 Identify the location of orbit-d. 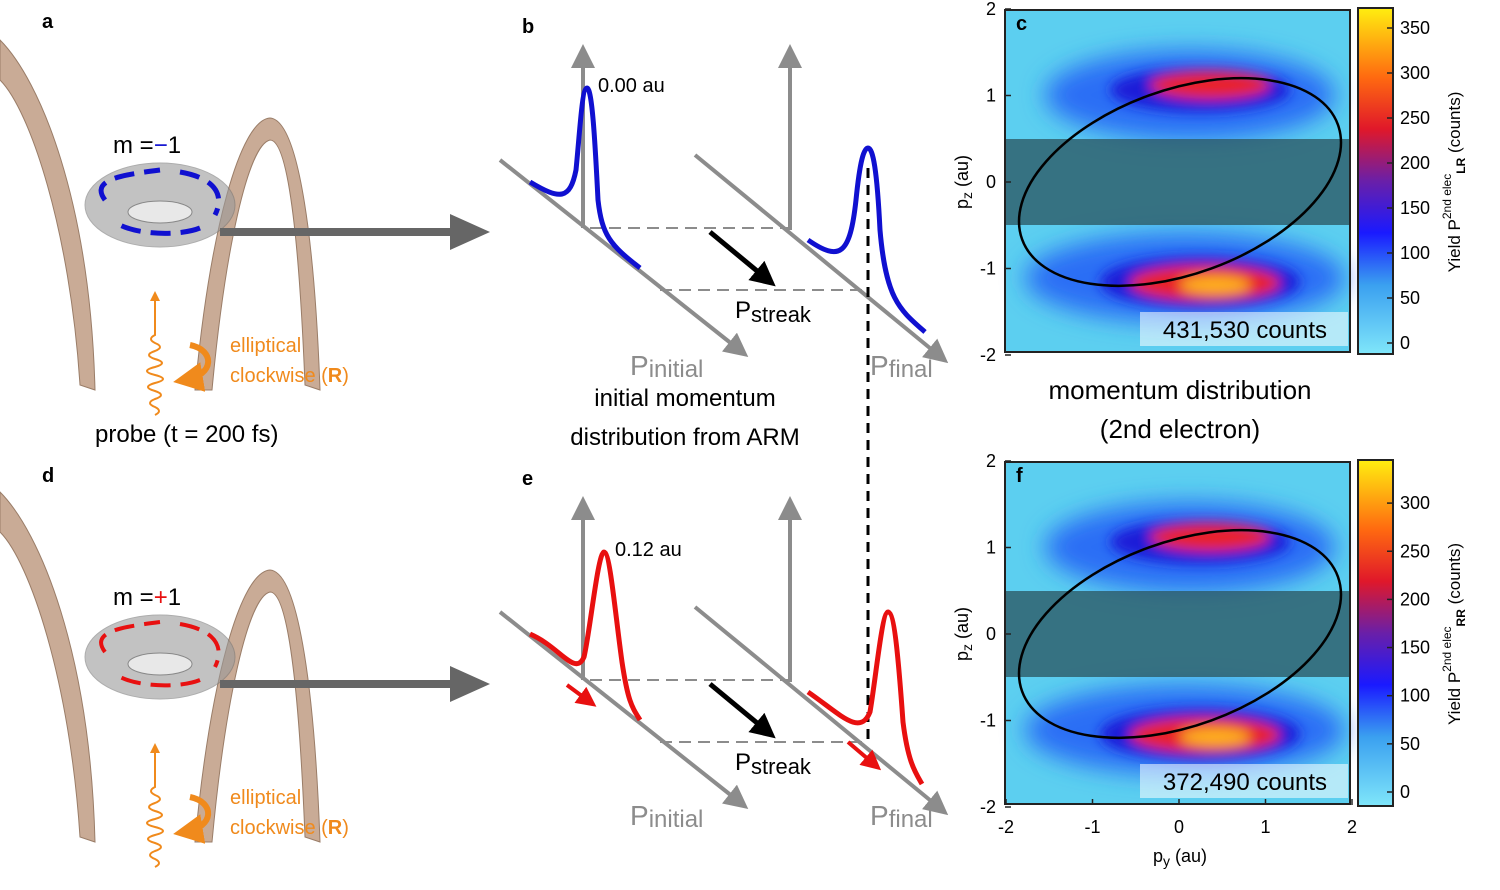
(160, 654).